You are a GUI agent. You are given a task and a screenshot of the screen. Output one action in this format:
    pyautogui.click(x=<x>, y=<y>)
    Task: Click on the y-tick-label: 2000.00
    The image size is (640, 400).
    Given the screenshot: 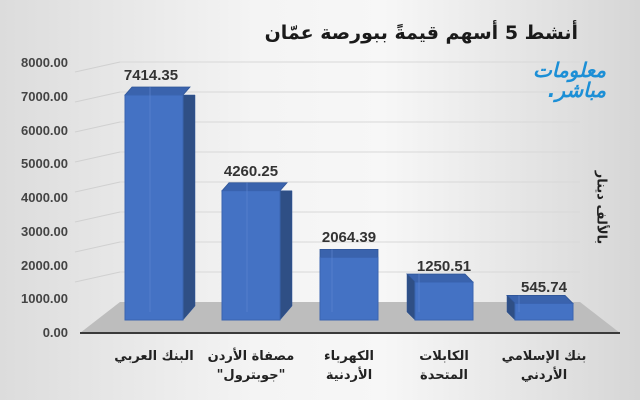 What is the action you would take?
    pyautogui.click(x=44, y=265)
    